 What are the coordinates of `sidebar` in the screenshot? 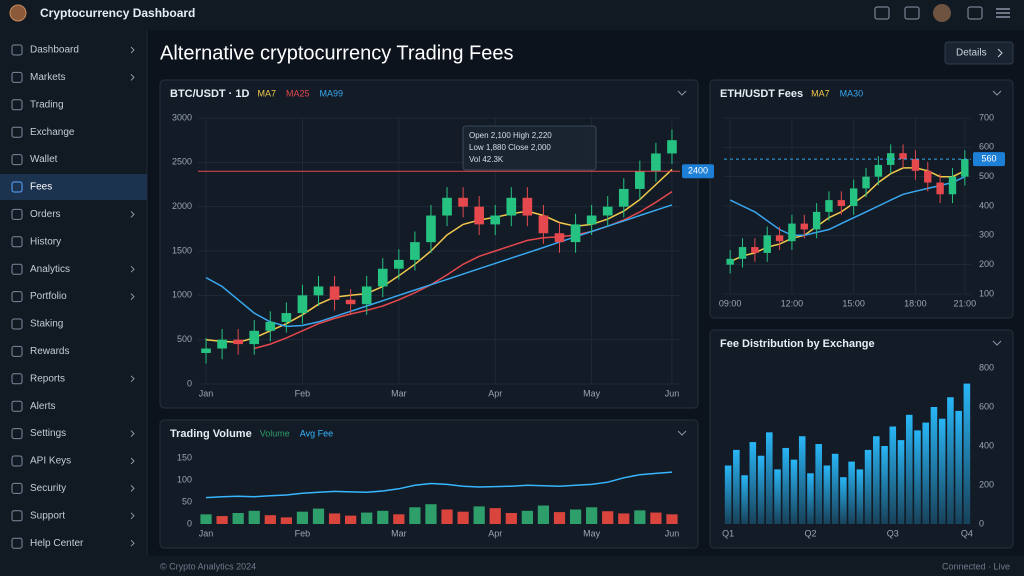 It's located at (73, 293).